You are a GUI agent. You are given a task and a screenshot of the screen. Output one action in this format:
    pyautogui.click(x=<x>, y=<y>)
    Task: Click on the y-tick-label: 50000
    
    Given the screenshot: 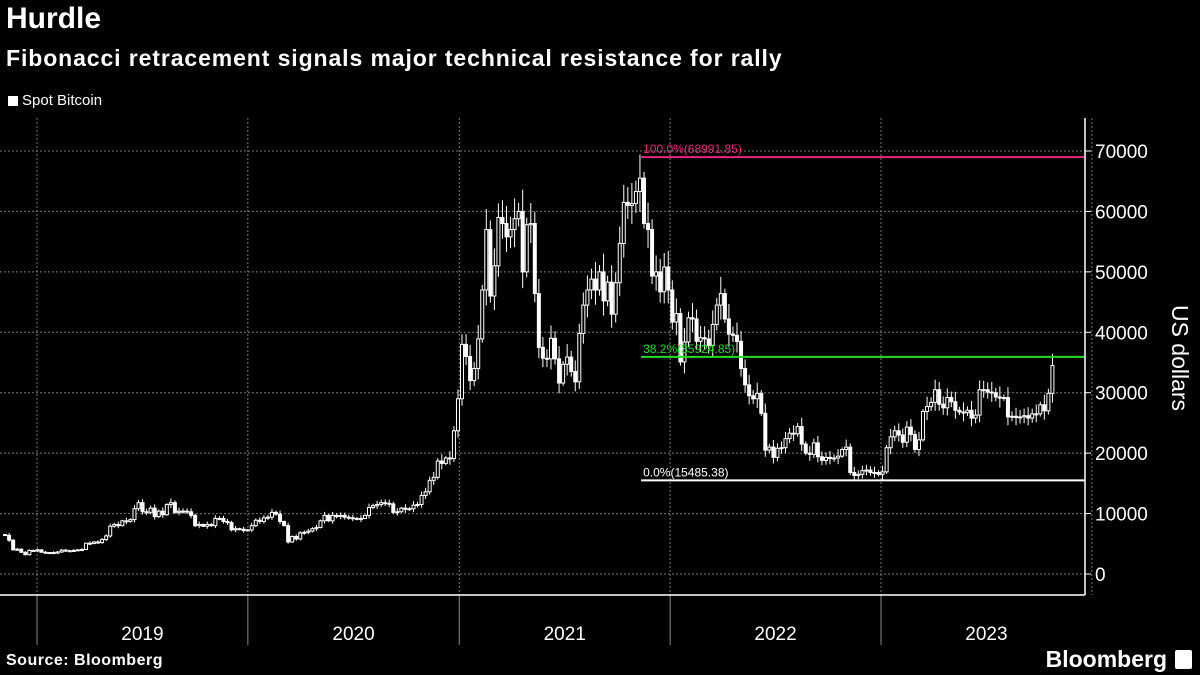 What is the action you would take?
    pyautogui.click(x=1121, y=273)
    